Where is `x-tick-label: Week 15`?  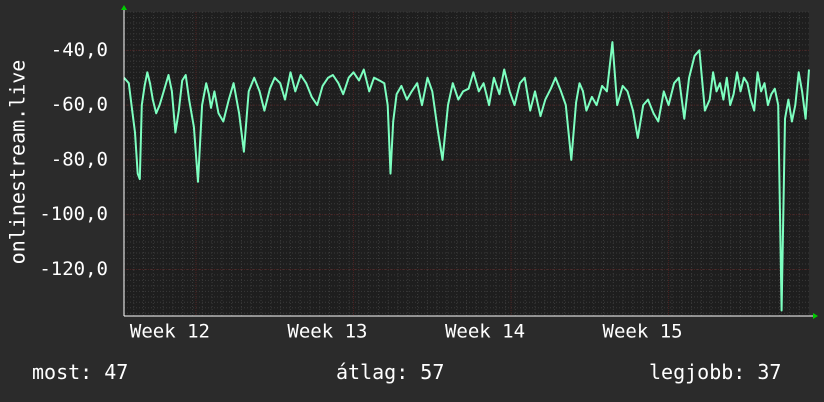
x-tick-label: Week 15 is located at coordinates (643, 332).